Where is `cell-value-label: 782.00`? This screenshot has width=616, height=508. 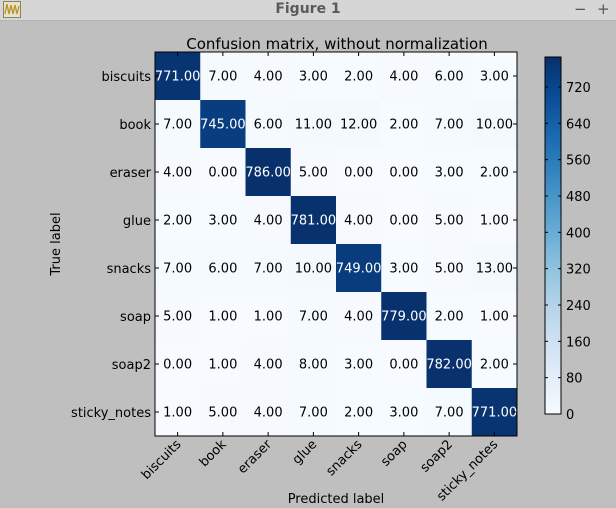
cell-value-label: 782.00 is located at coordinates (449, 365).